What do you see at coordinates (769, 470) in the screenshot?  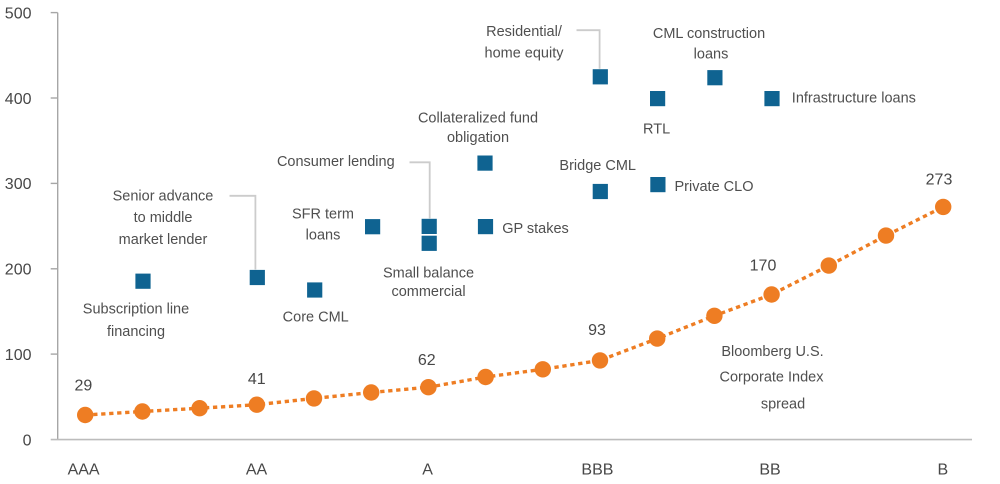 I see `svg-text: BB` at bounding box center [769, 470].